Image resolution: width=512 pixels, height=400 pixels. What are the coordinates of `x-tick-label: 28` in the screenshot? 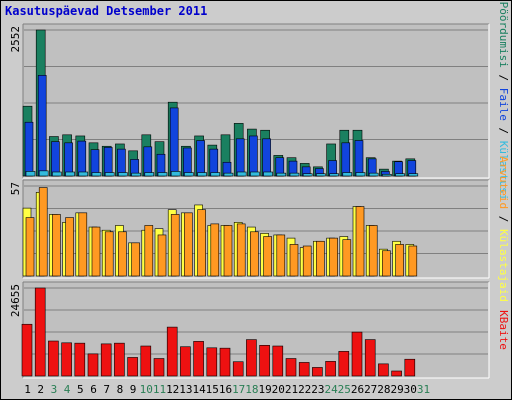 It's located at (383, 389).